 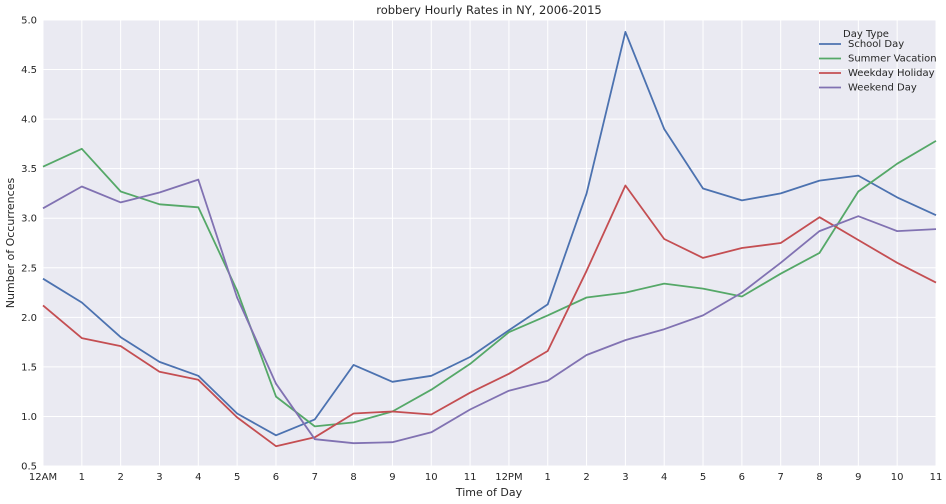 I want to click on legend-label: Summer Vacation, so click(x=892, y=59).